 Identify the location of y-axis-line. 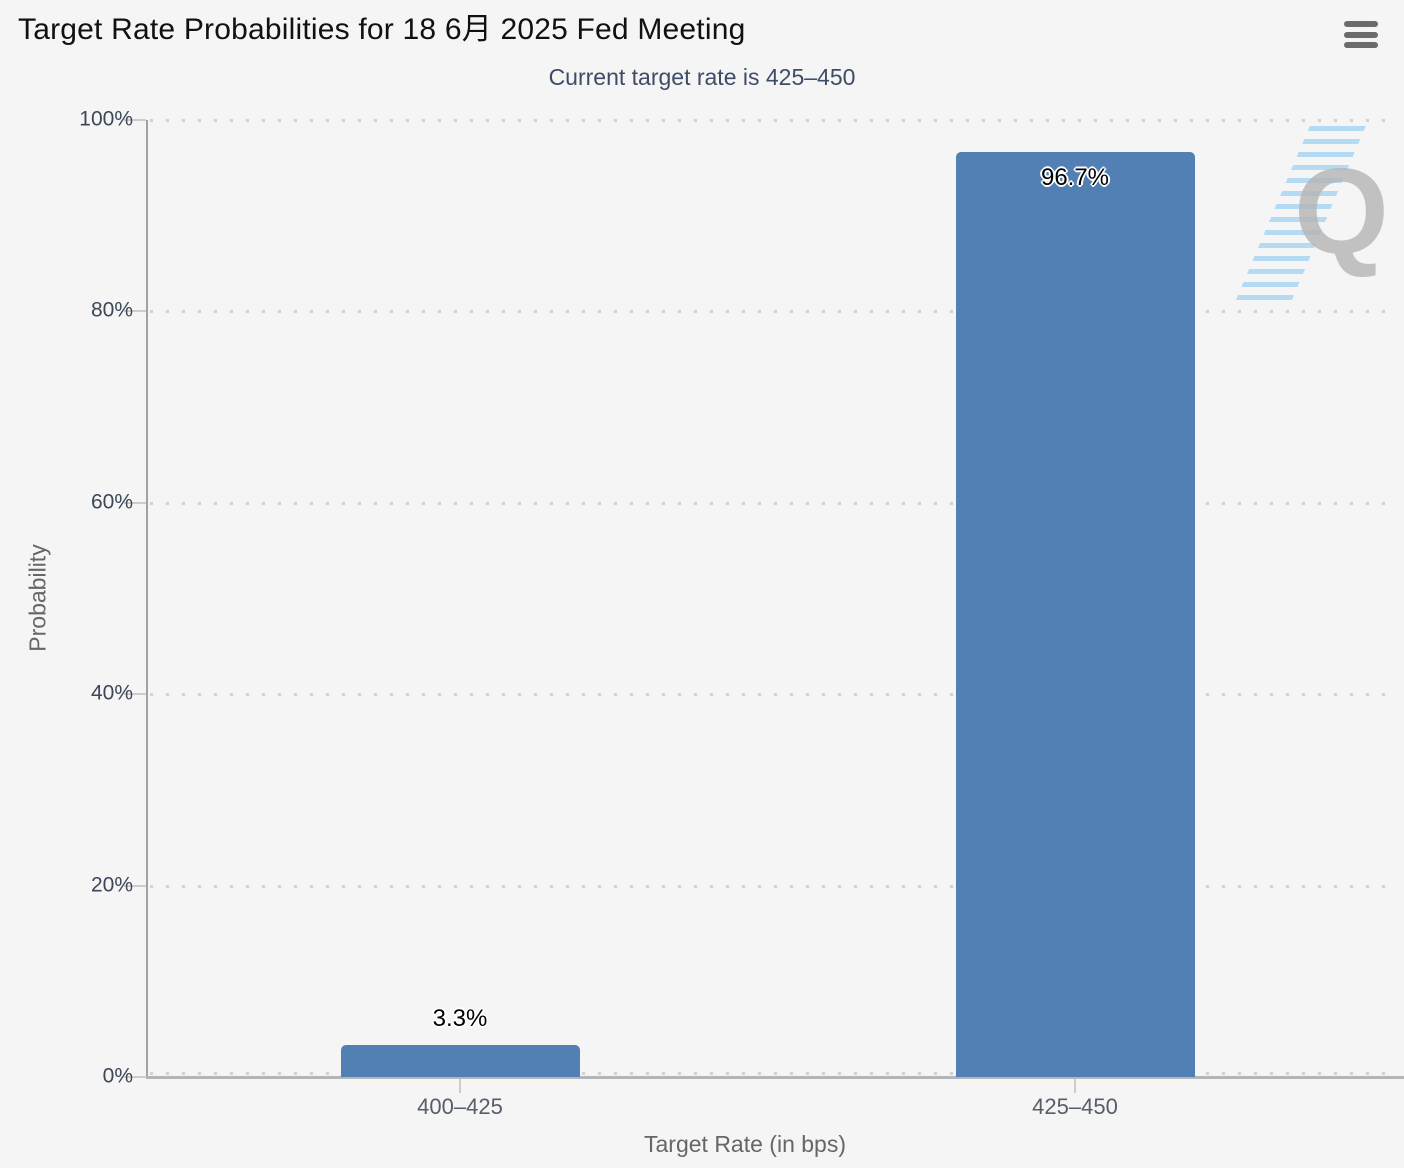
(147, 598).